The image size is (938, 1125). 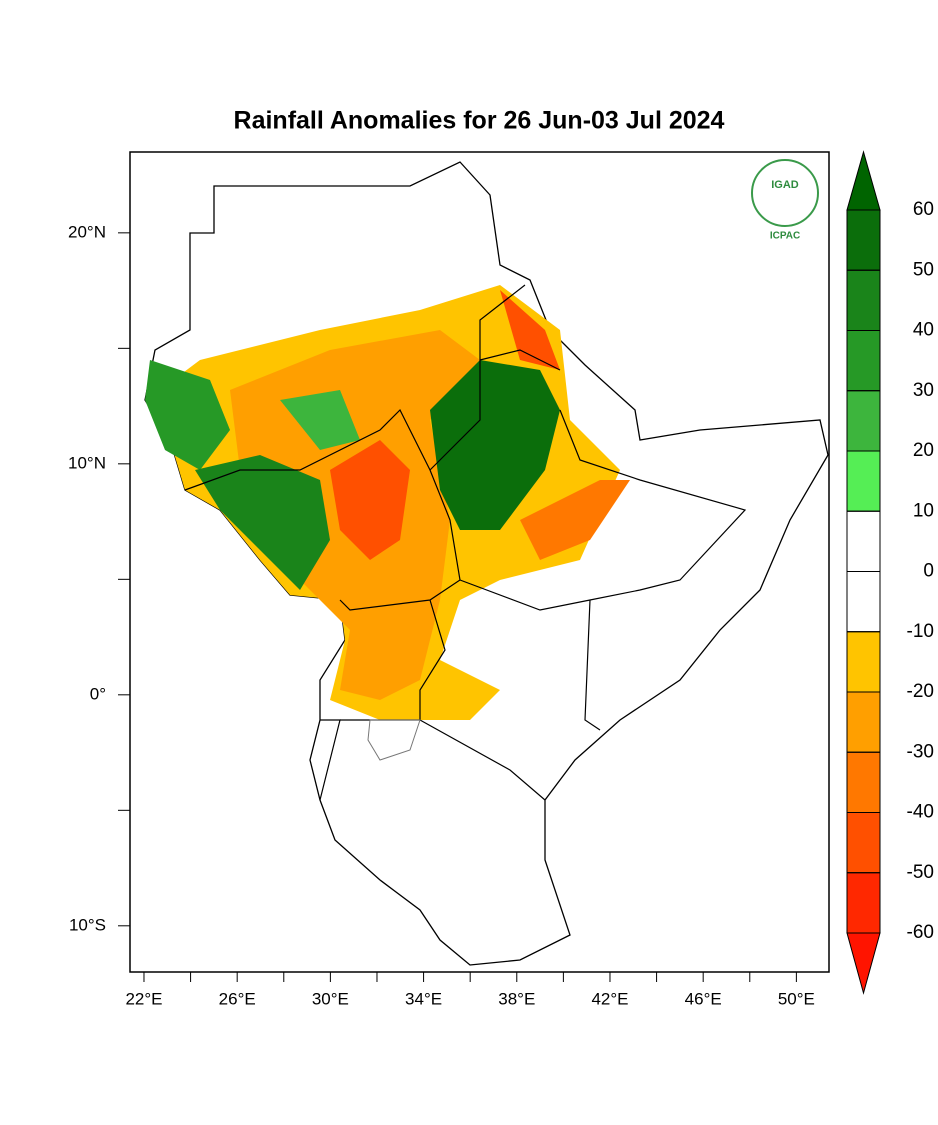 What do you see at coordinates (923, 390) in the screenshot?
I see `colorbar-label: 30` at bounding box center [923, 390].